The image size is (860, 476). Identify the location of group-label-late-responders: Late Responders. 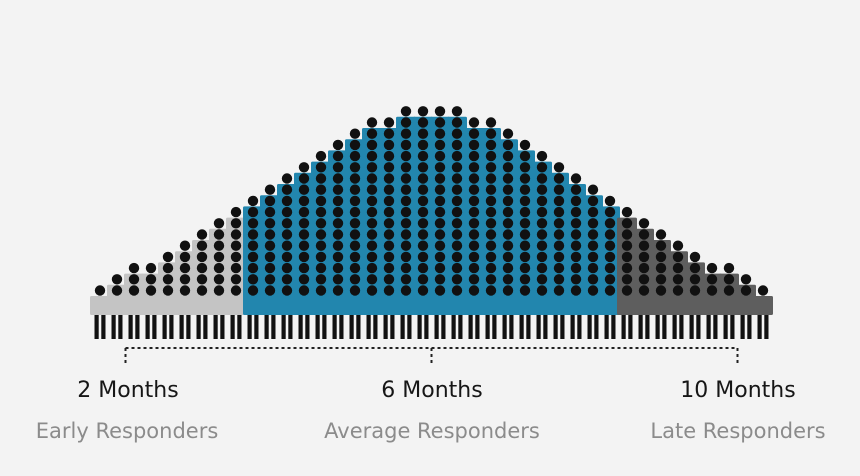
(738, 431).